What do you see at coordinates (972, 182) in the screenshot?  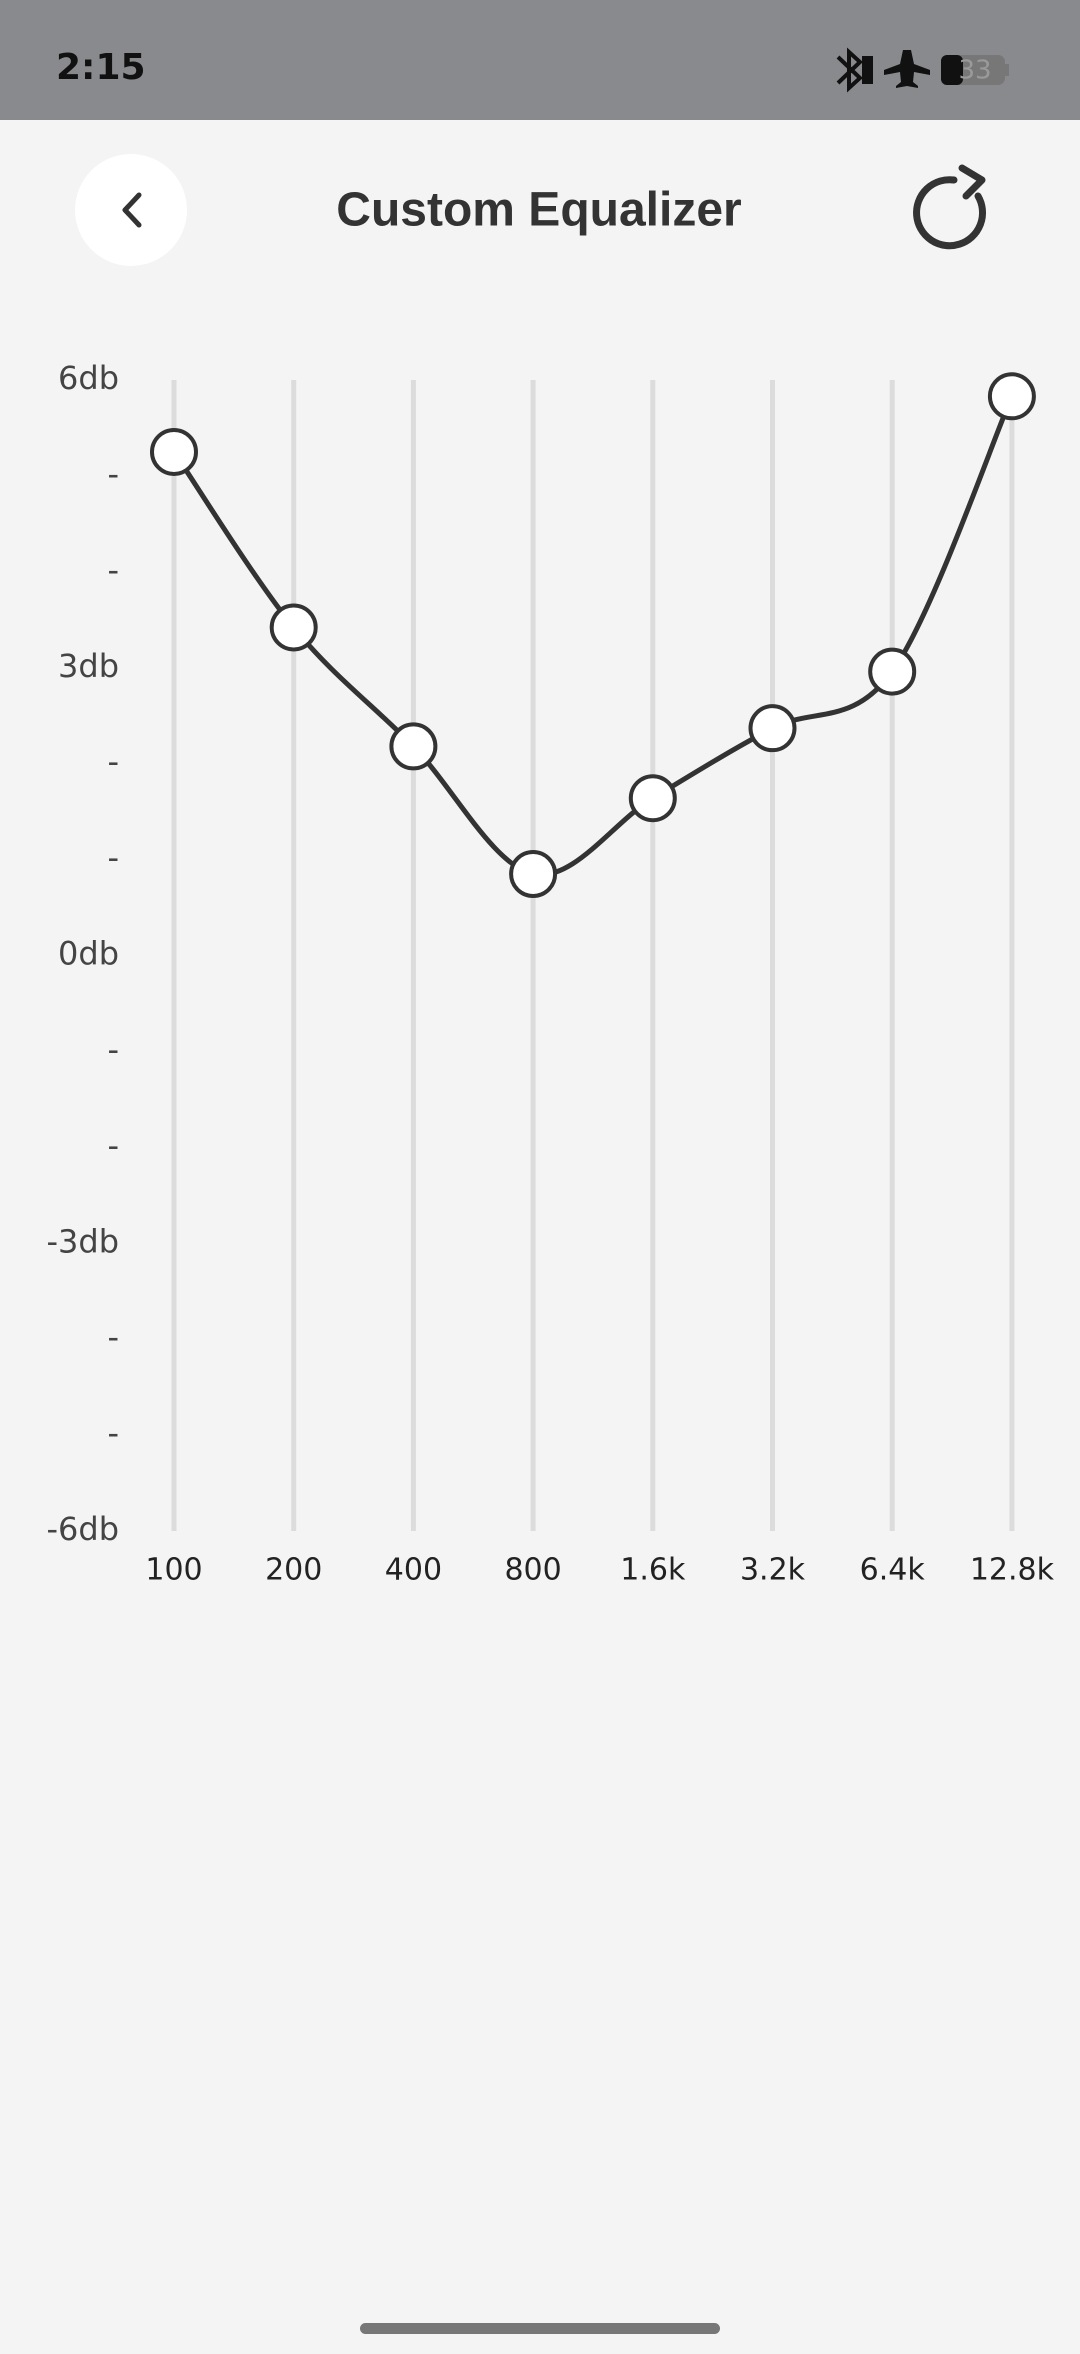 I see `reset-arrow` at bounding box center [972, 182].